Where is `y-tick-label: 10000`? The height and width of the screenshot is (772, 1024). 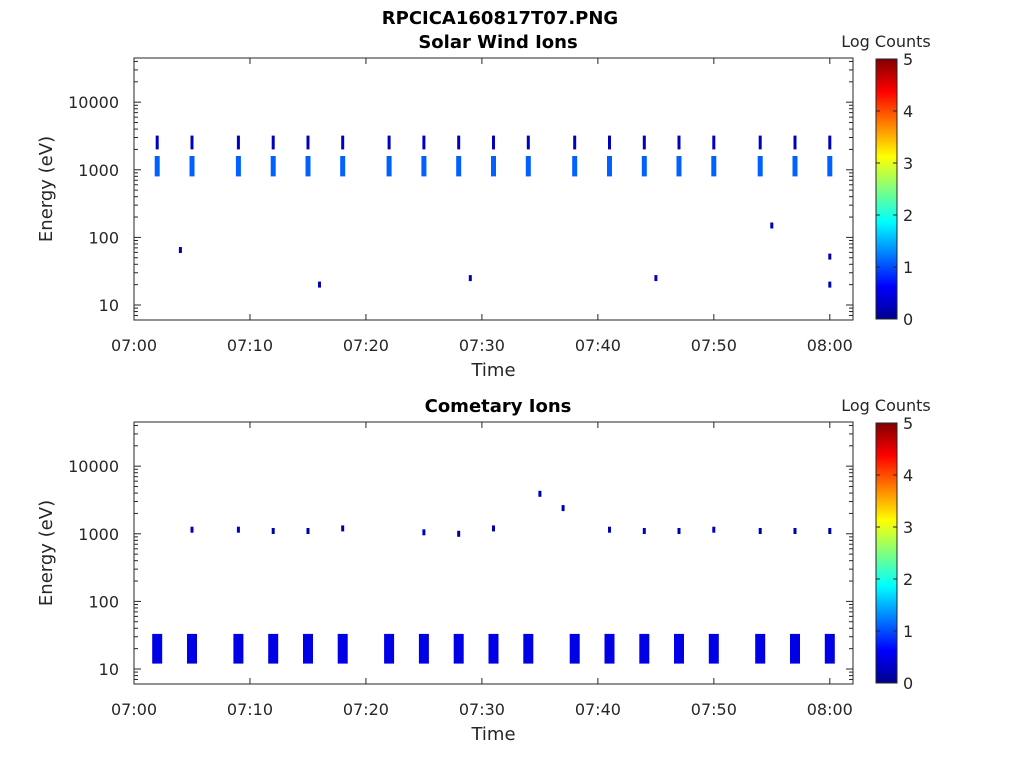
y-tick-label: 10000 is located at coordinates (93, 102).